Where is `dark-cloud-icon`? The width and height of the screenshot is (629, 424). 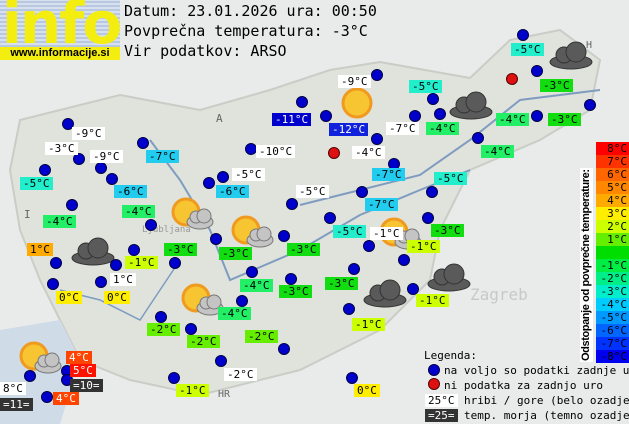 dark-cloud-icon is located at coordinates (571, 57).